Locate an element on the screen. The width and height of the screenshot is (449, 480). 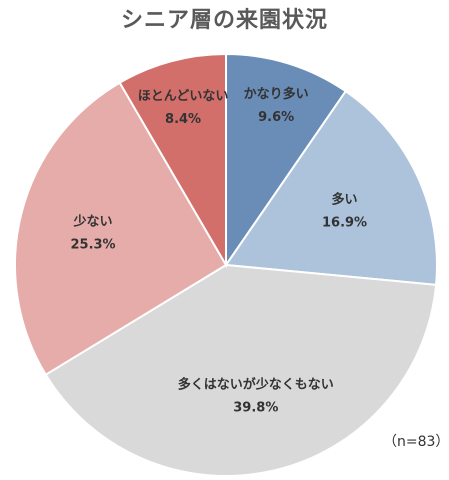
slice-value-label: 8.4% is located at coordinates (183, 119).